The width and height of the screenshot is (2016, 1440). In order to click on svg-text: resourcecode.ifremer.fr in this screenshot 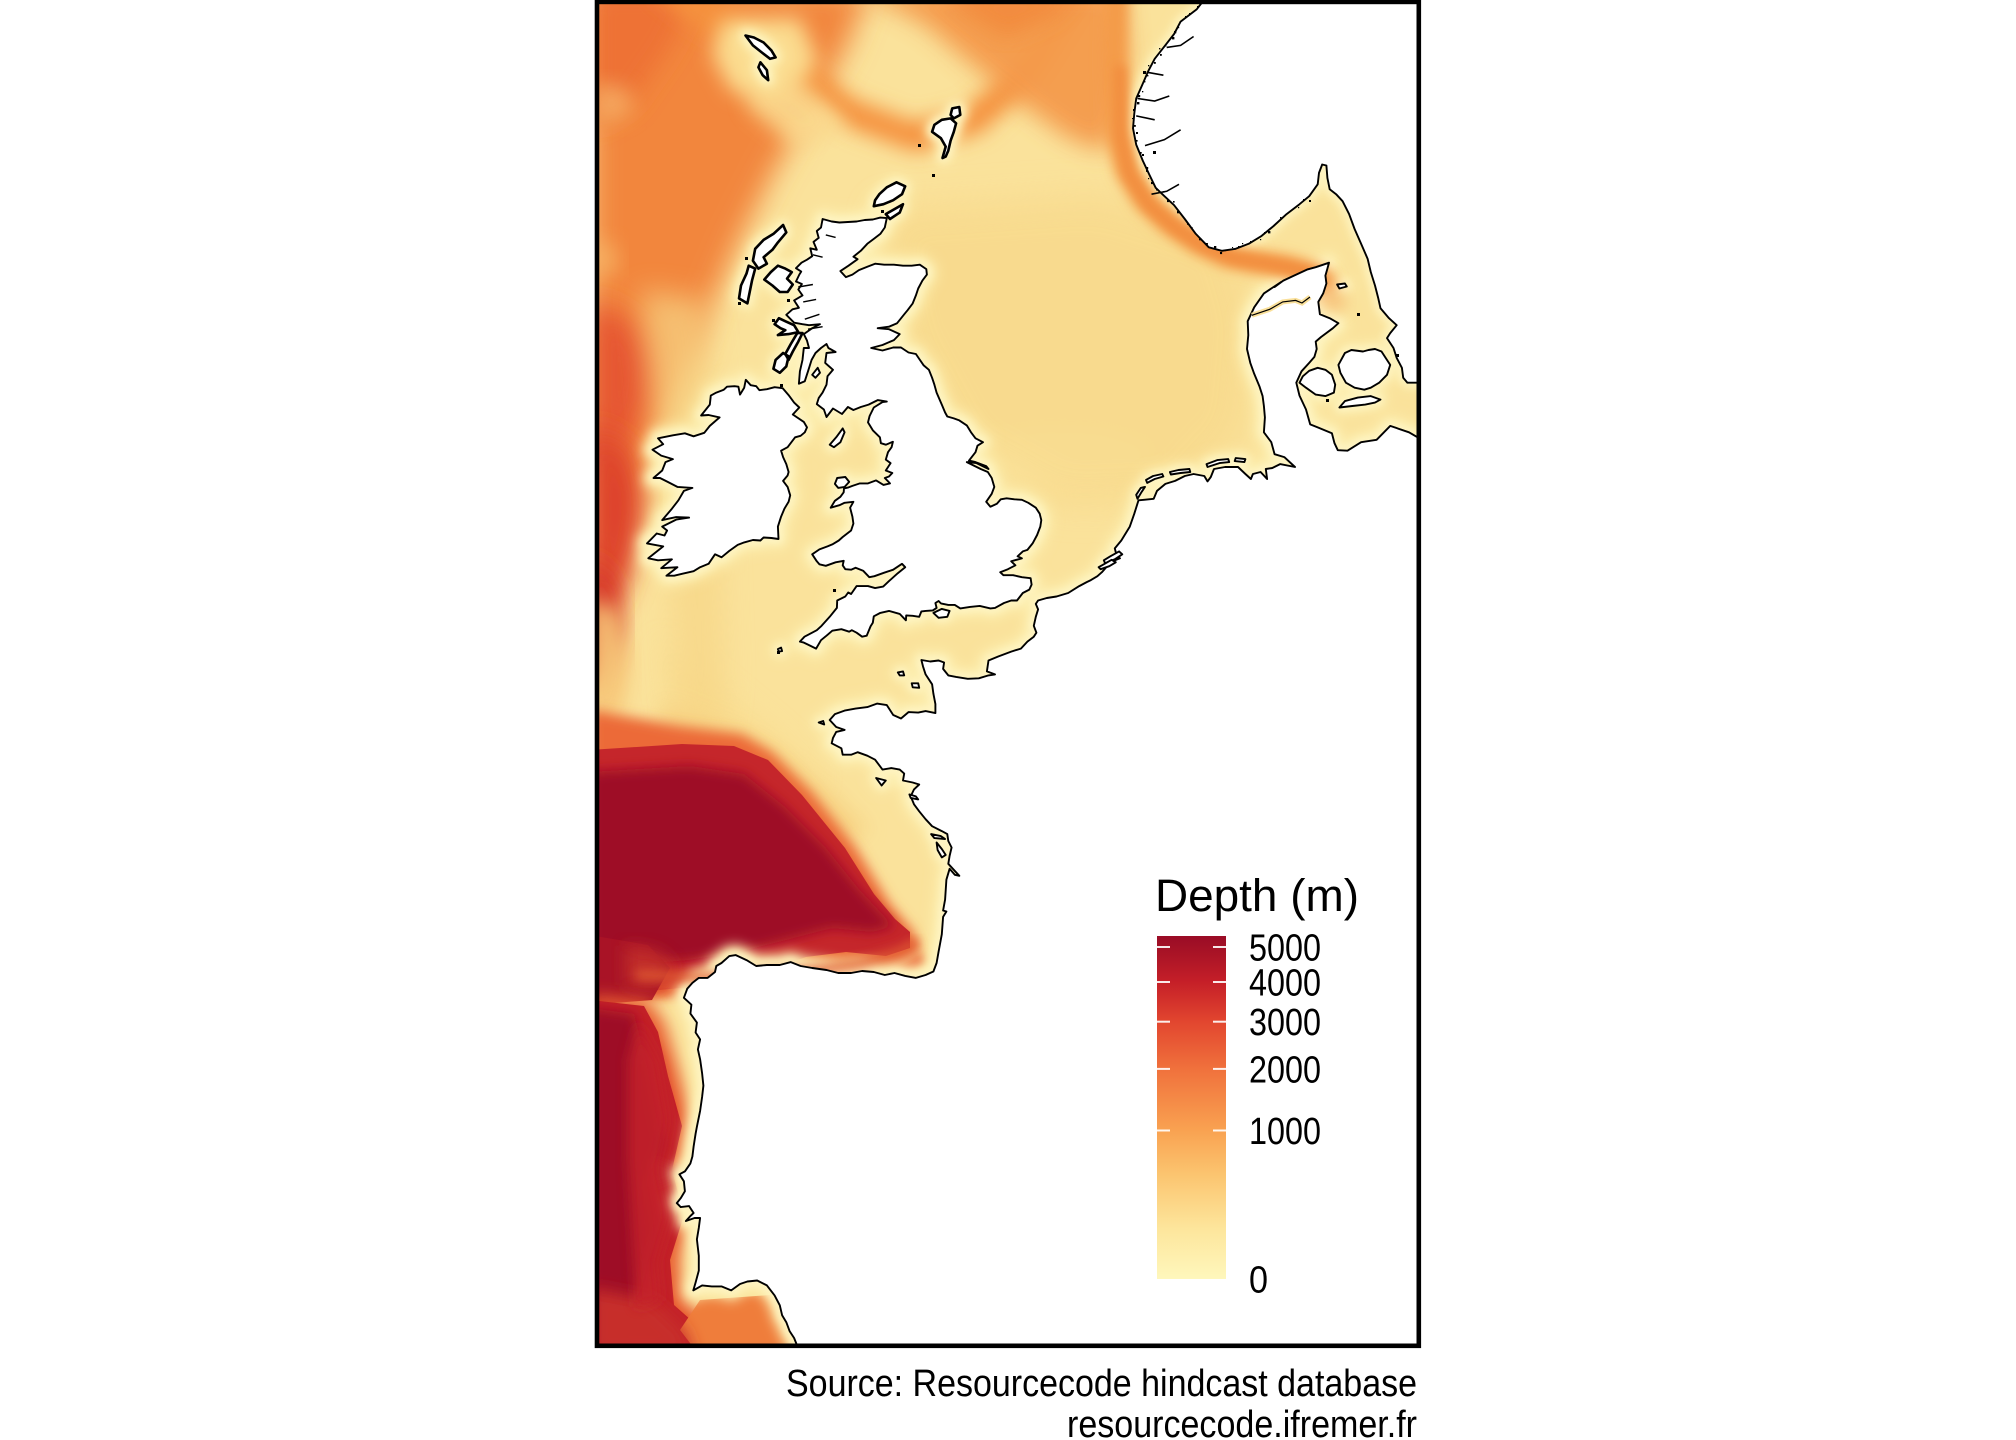, I will do `click(1242, 1422)`.